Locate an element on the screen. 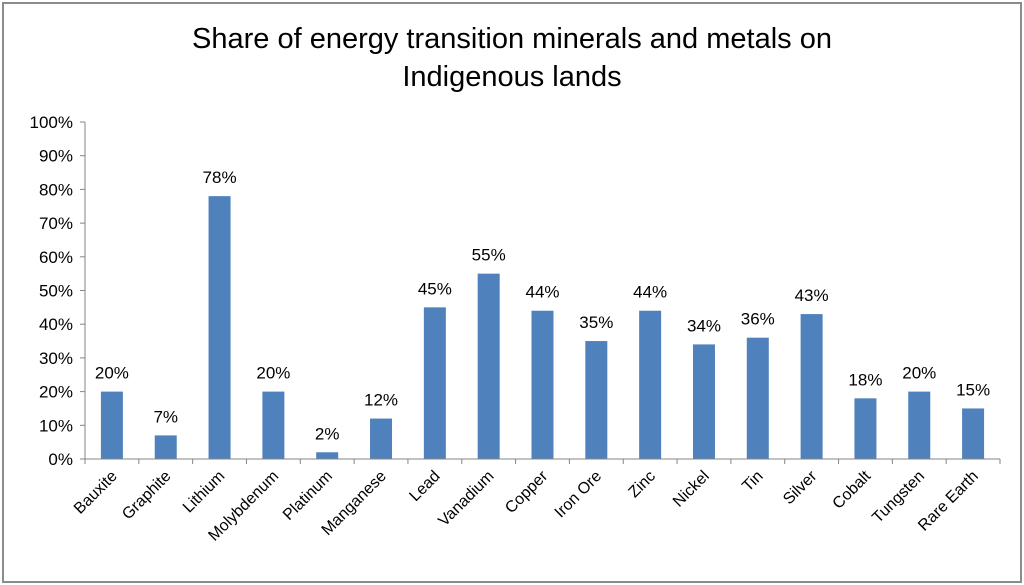  category-label: Platinum is located at coordinates (308, 496).